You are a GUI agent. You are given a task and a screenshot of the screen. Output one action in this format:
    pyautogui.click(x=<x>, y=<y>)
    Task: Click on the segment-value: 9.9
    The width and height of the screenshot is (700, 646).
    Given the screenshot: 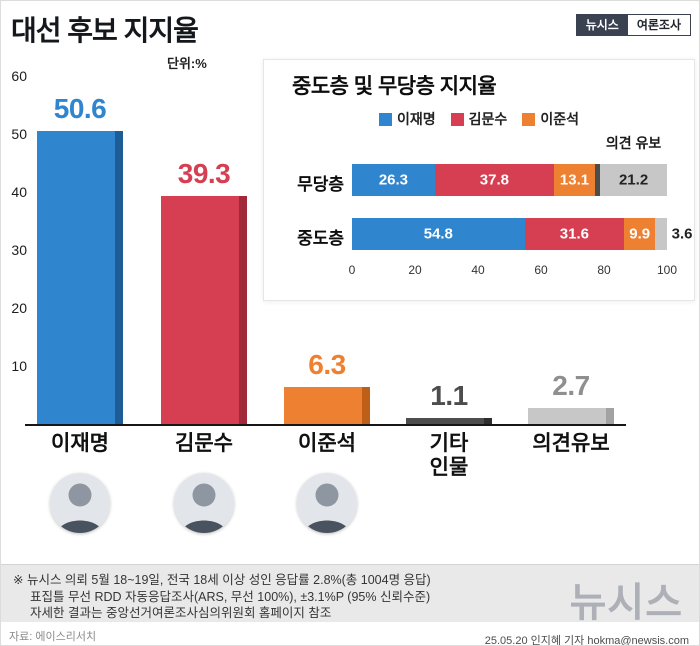 What is the action you would take?
    pyautogui.click(x=640, y=234)
    